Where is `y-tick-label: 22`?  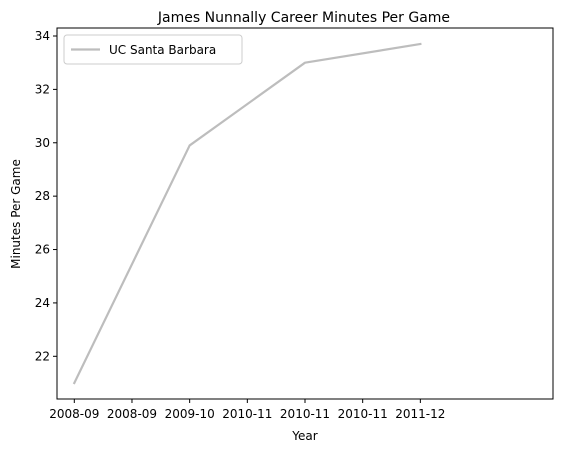
y-tick-label: 22 is located at coordinates (42, 356).